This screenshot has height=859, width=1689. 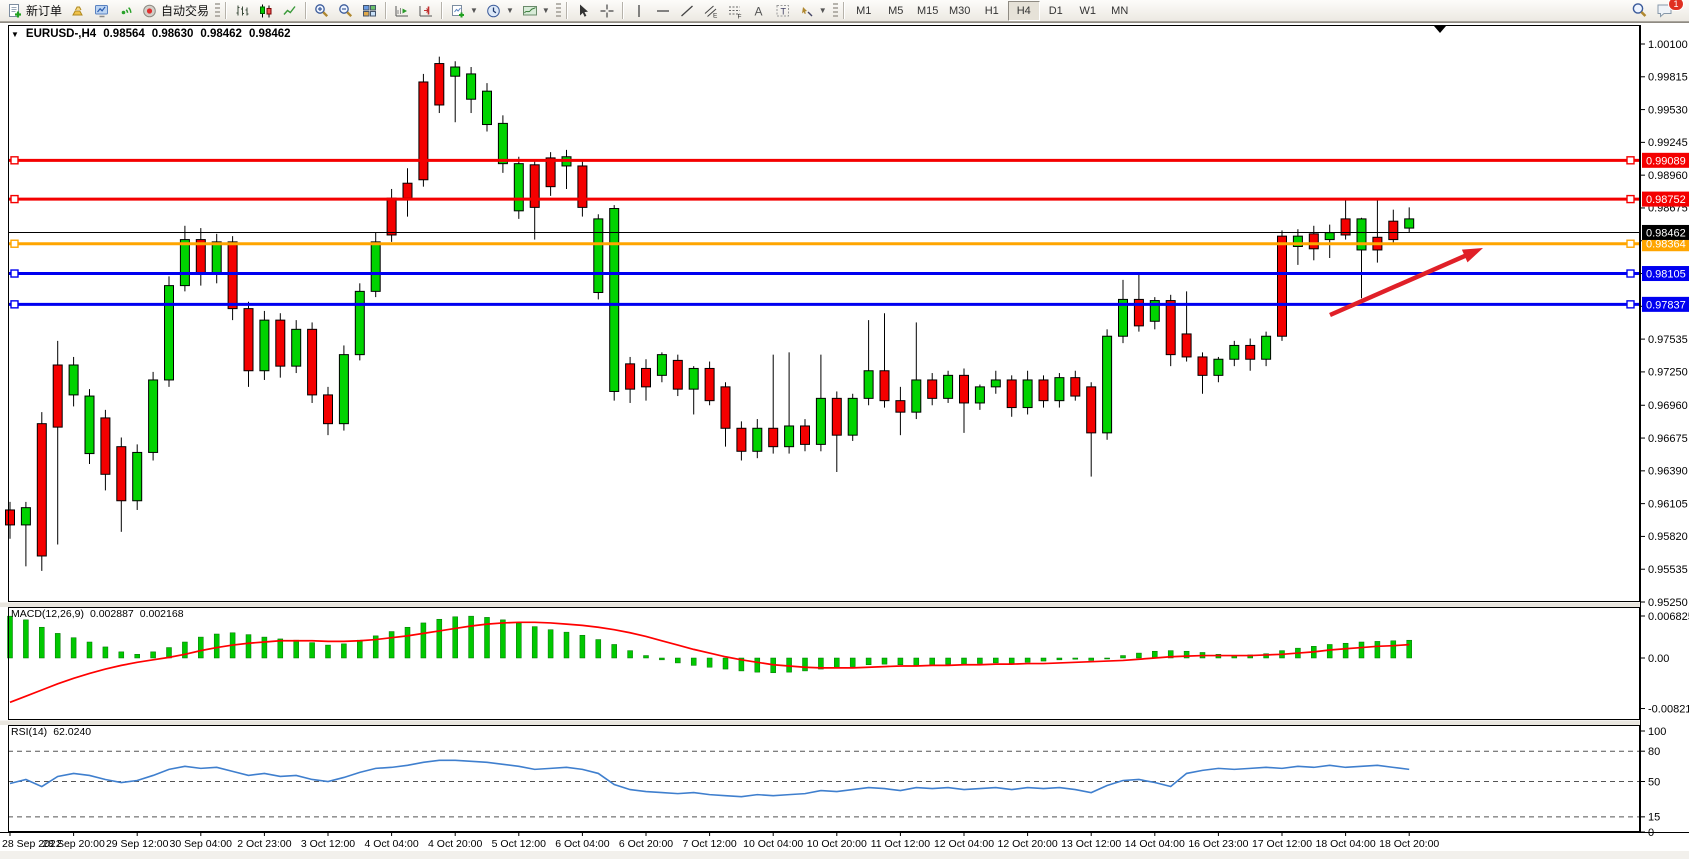 What do you see at coordinates (711, 10) in the screenshot?
I see `equidistant-channel-tool-button: E` at bounding box center [711, 10].